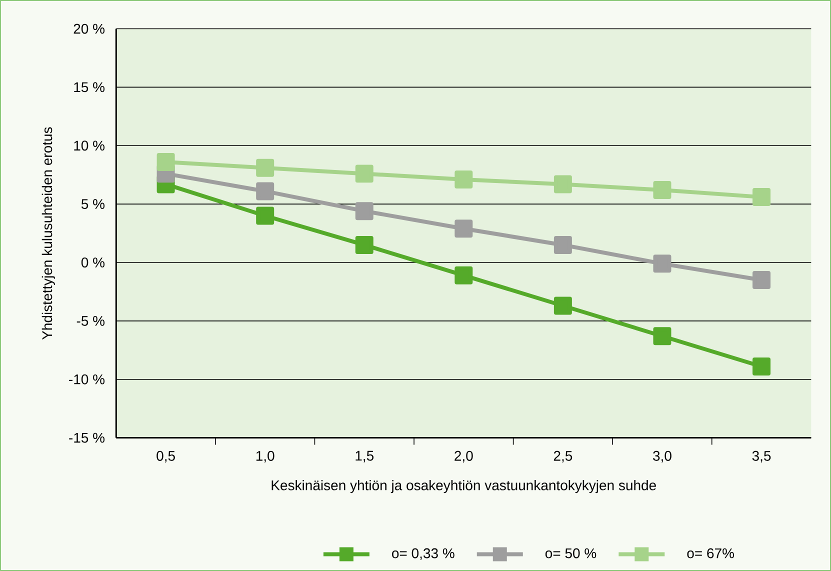 The width and height of the screenshot is (831, 571). I want to click on x-tick-label: 3,5, so click(761, 456).